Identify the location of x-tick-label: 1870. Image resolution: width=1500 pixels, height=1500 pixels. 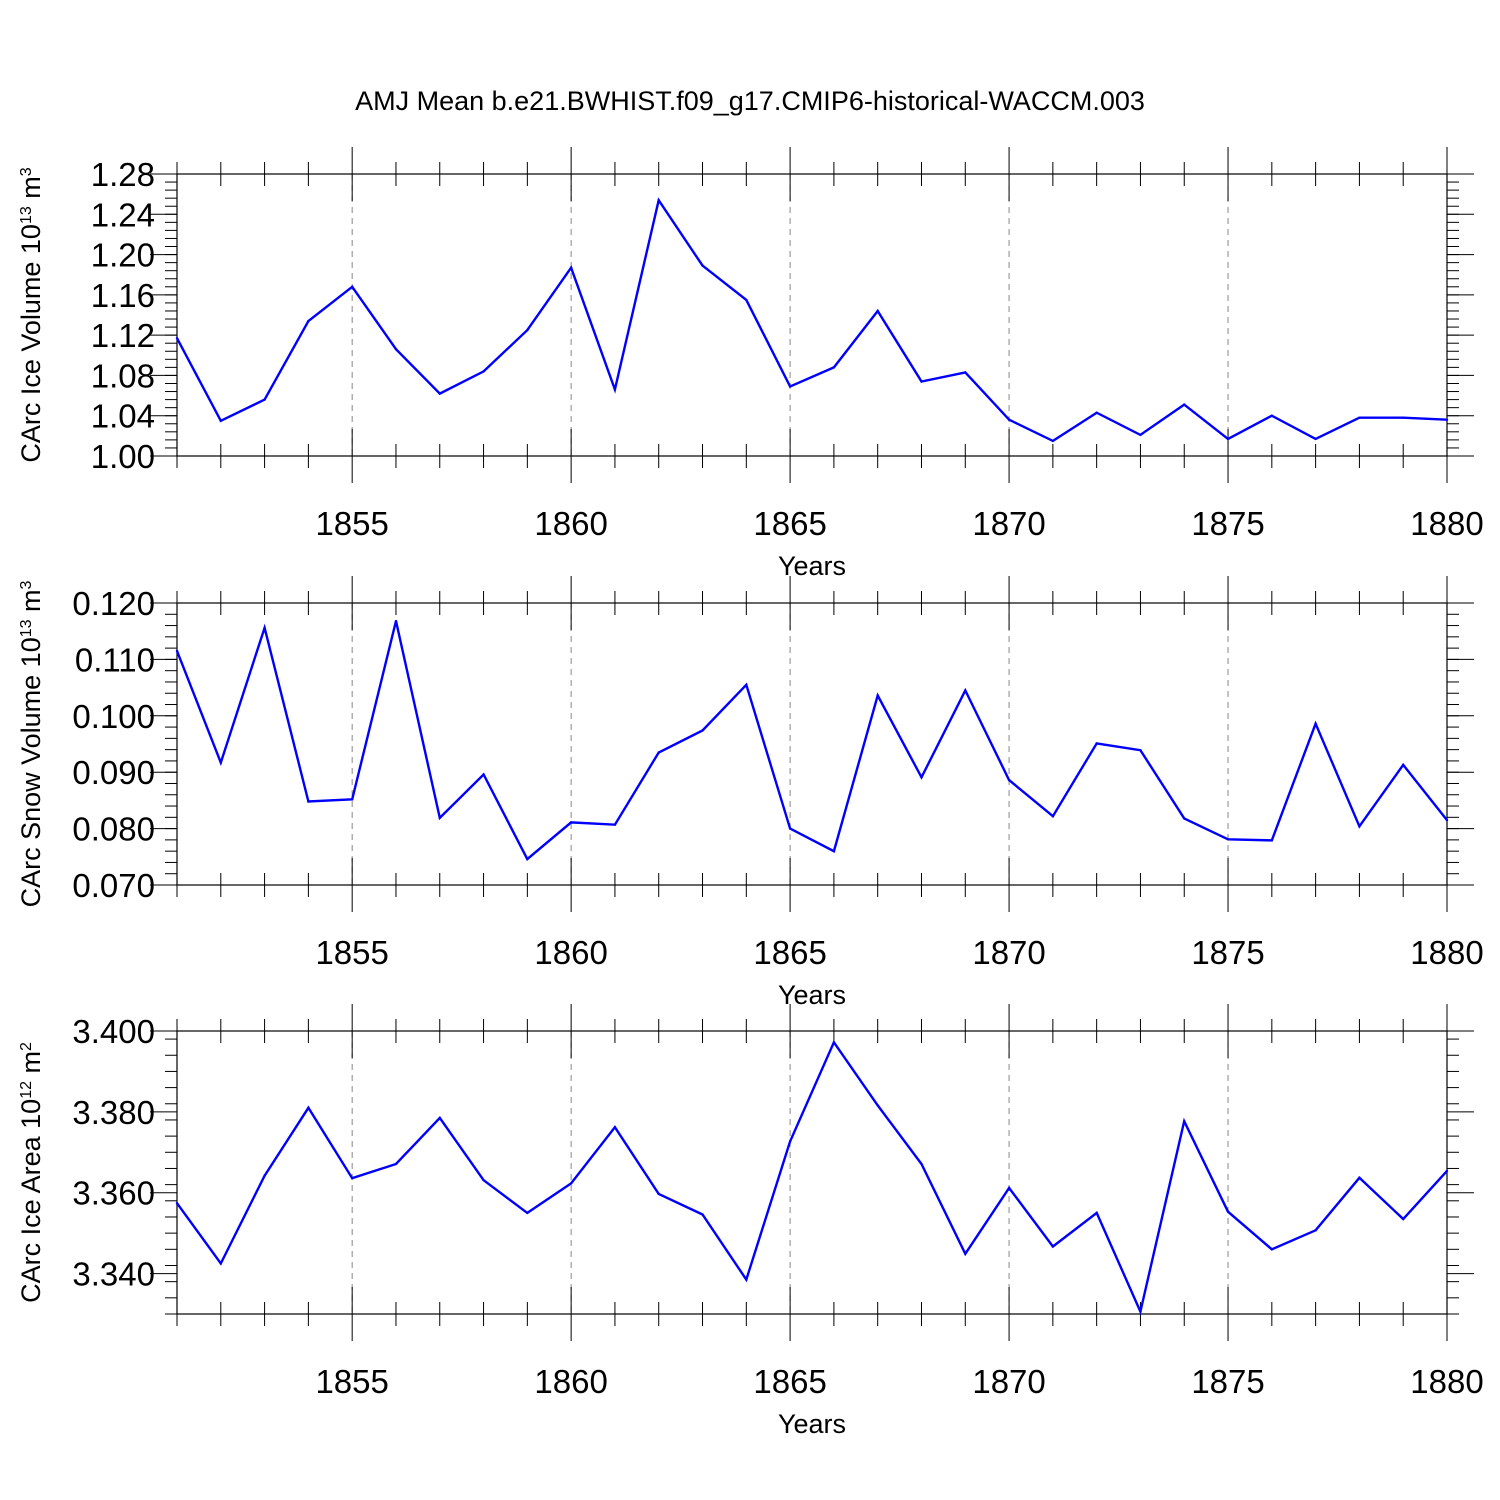
(1008, 1381).